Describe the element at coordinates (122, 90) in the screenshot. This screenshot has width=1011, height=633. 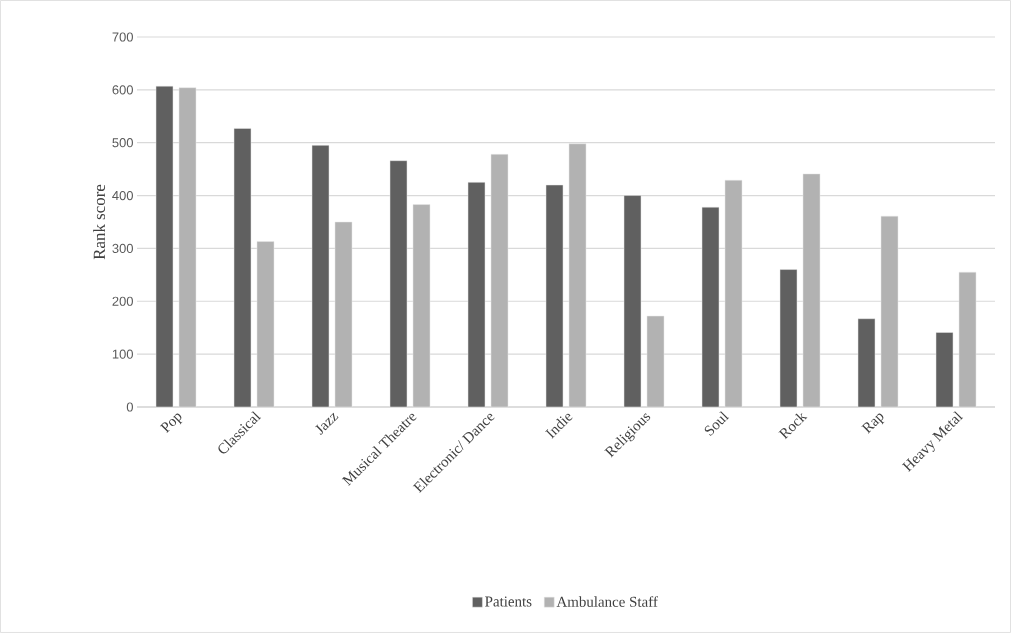
I see `y-tick-label: 600` at that location.